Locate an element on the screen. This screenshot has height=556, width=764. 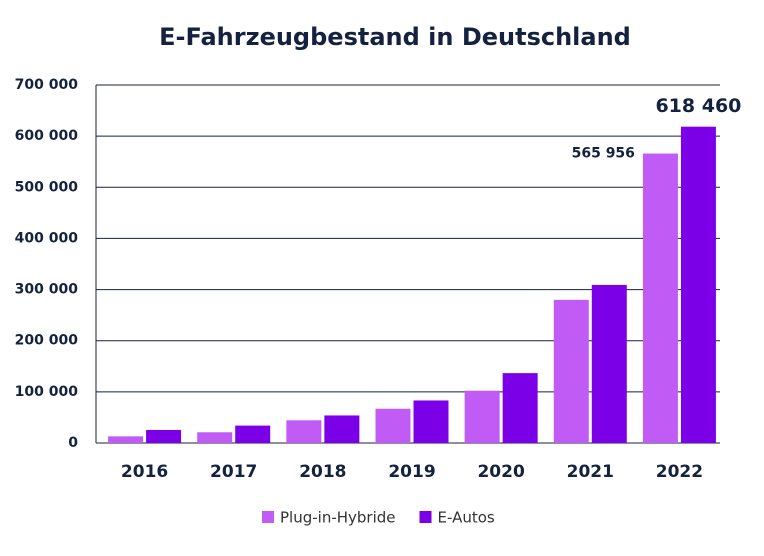
x-tick-label: 2016 is located at coordinates (144, 472).